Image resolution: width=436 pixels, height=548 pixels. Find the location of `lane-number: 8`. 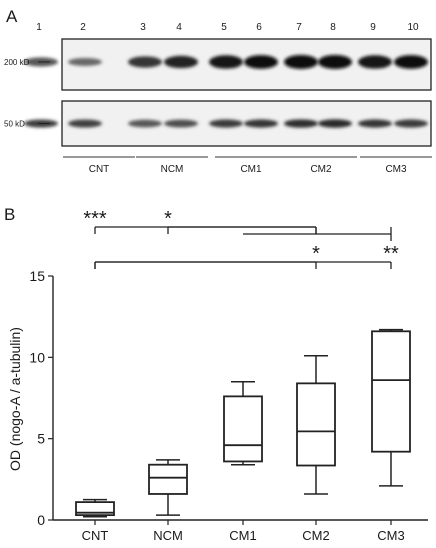

lane-number: 8 is located at coordinates (333, 27).